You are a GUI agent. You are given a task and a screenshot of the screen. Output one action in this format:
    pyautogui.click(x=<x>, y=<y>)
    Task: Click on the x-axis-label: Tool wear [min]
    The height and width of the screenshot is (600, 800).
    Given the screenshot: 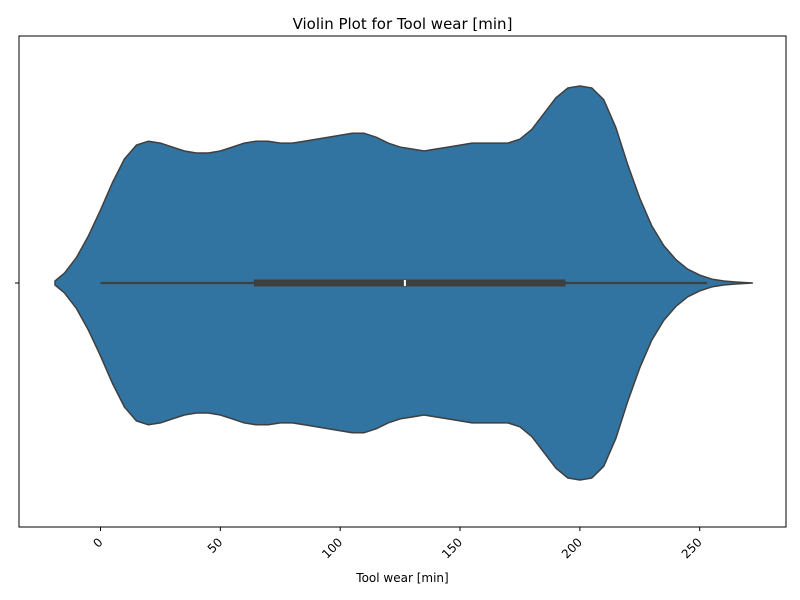 What is the action you would take?
    pyautogui.click(x=401, y=578)
    